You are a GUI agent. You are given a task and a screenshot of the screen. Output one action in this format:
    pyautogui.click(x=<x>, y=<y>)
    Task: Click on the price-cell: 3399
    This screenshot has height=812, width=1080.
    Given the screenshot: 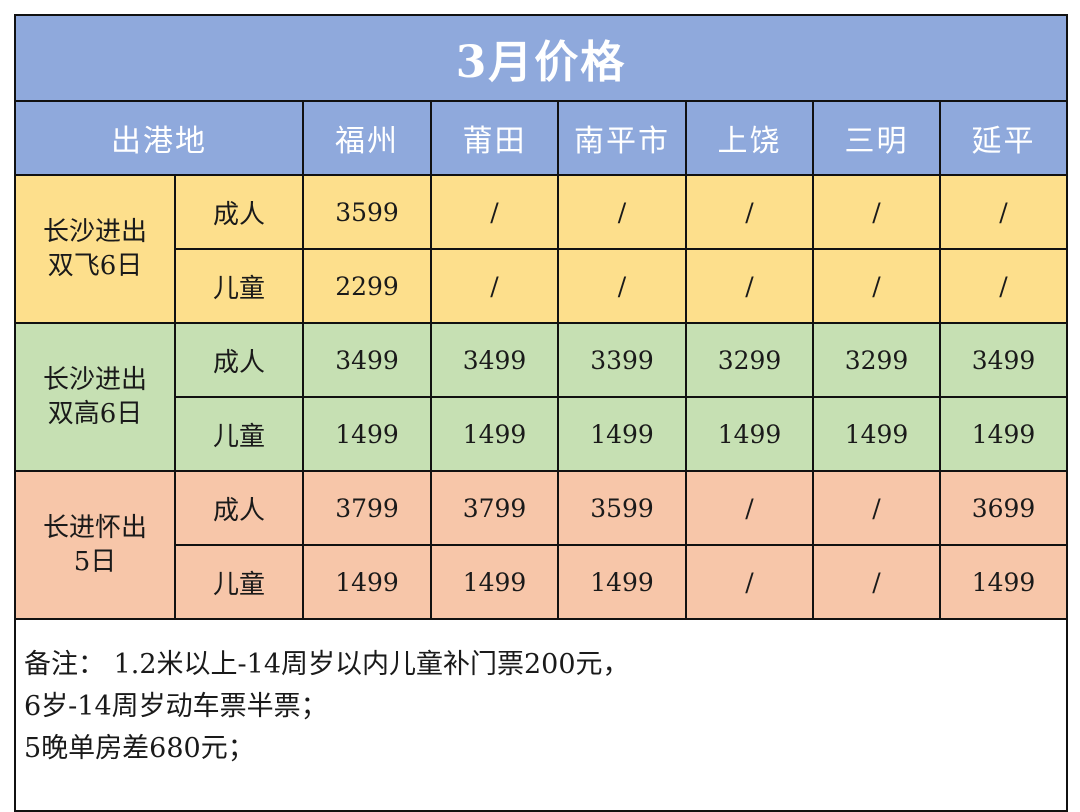 What is the action you would take?
    pyautogui.click(x=622, y=360)
    